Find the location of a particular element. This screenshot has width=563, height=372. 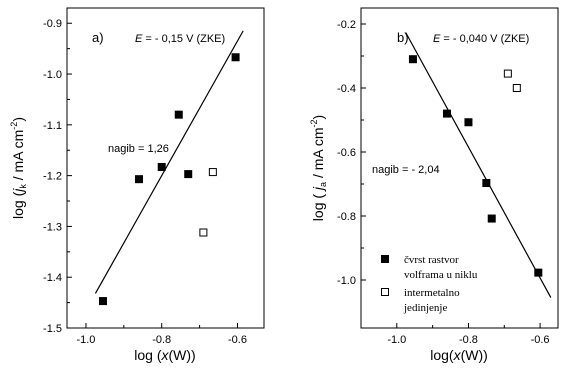

y-tick-label: -1.5 is located at coordinates (52, 329).